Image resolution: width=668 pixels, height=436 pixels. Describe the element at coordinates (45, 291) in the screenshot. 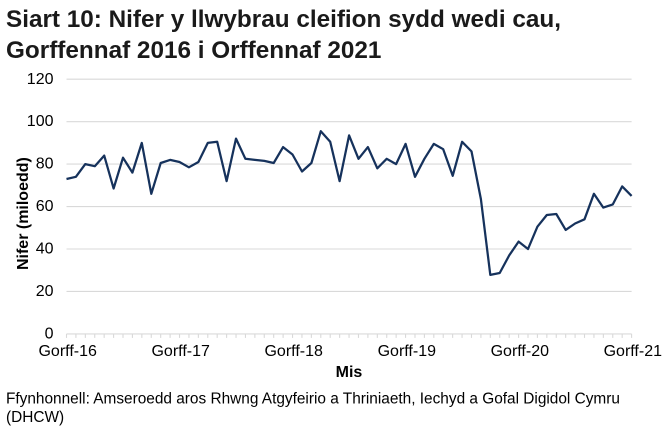

I see `svg-text: 20` at that location.